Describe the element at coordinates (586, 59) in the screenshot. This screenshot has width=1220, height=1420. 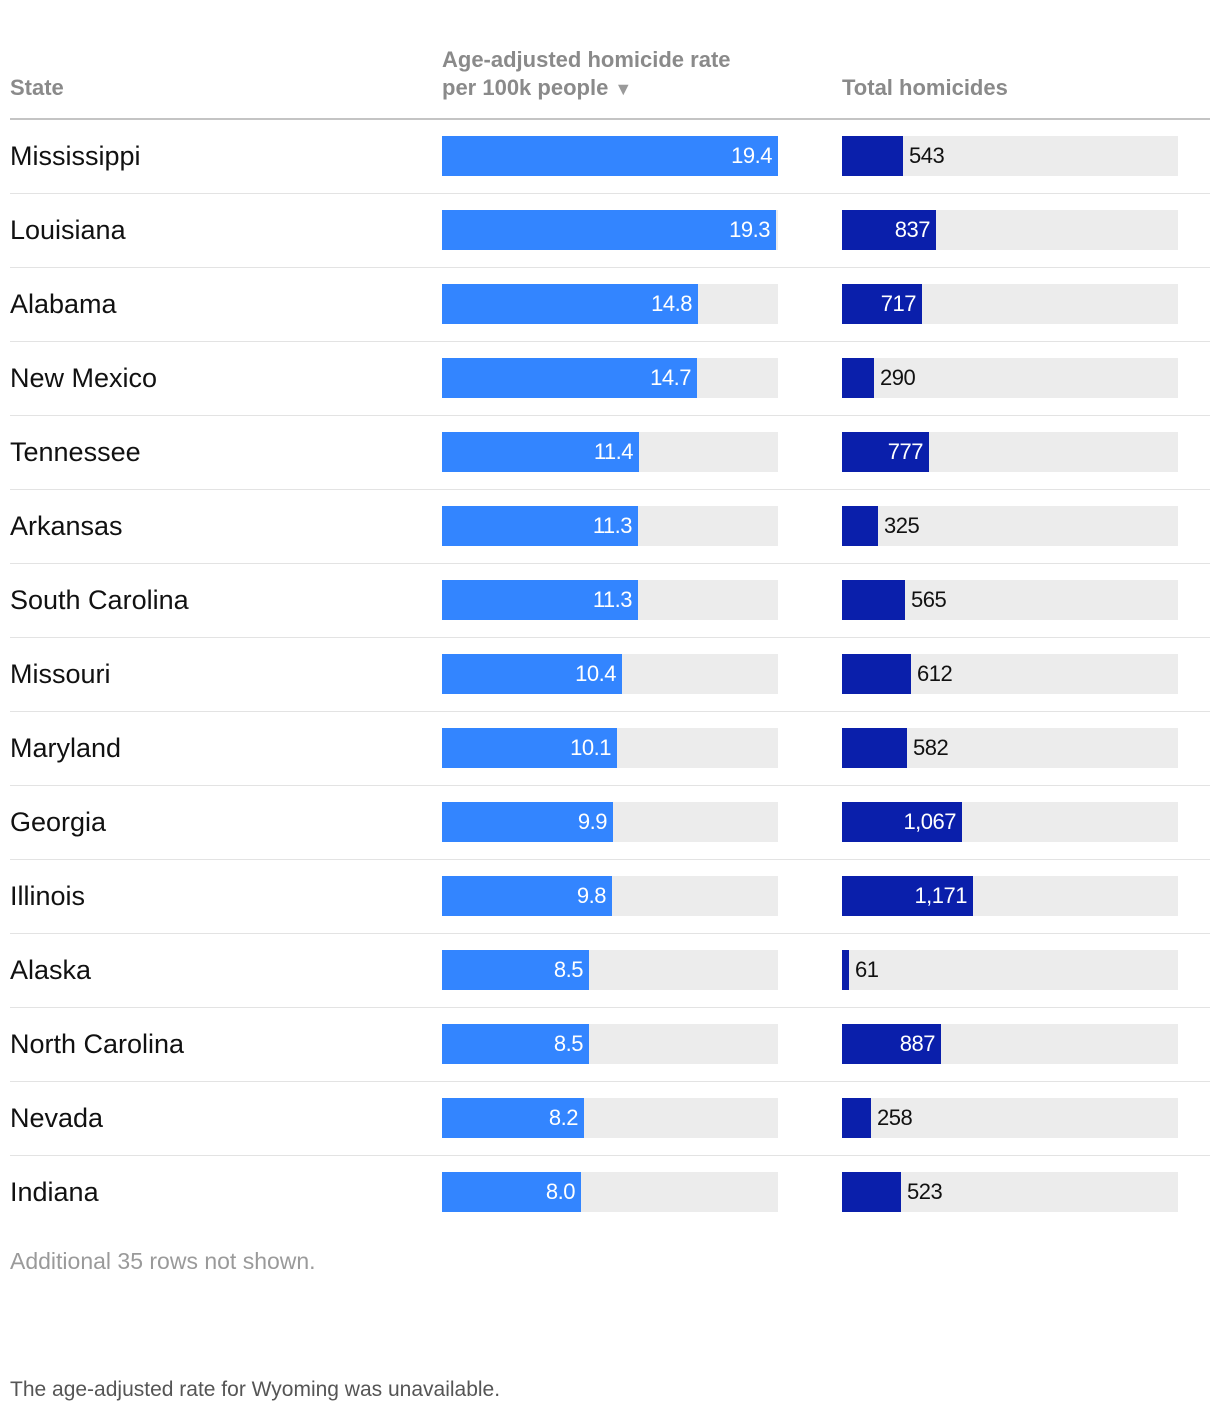
I see `header-rate-line1: Age-adjusted homicide rate` at that location.